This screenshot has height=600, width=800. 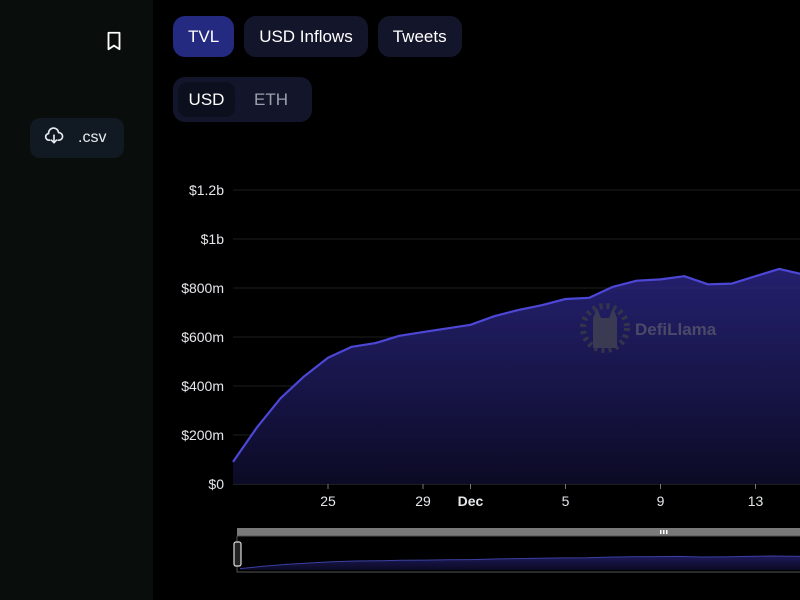 I want to click on x-tick-label: 13, so click(x=756, y=501).